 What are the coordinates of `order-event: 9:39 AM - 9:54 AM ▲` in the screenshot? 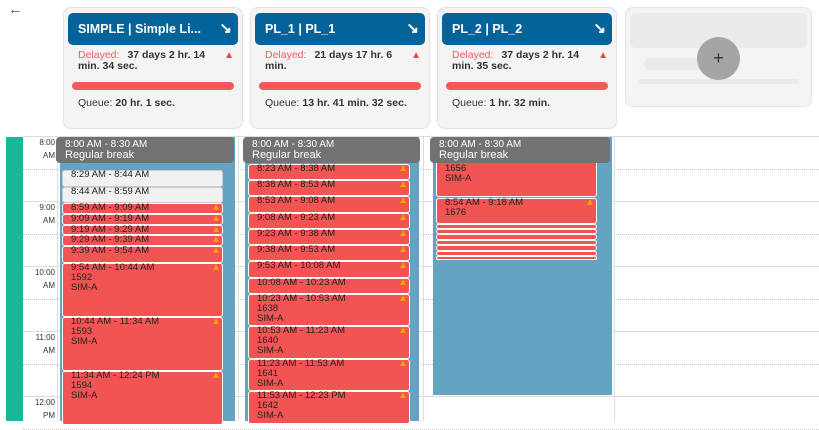 It's located at (142, 254).